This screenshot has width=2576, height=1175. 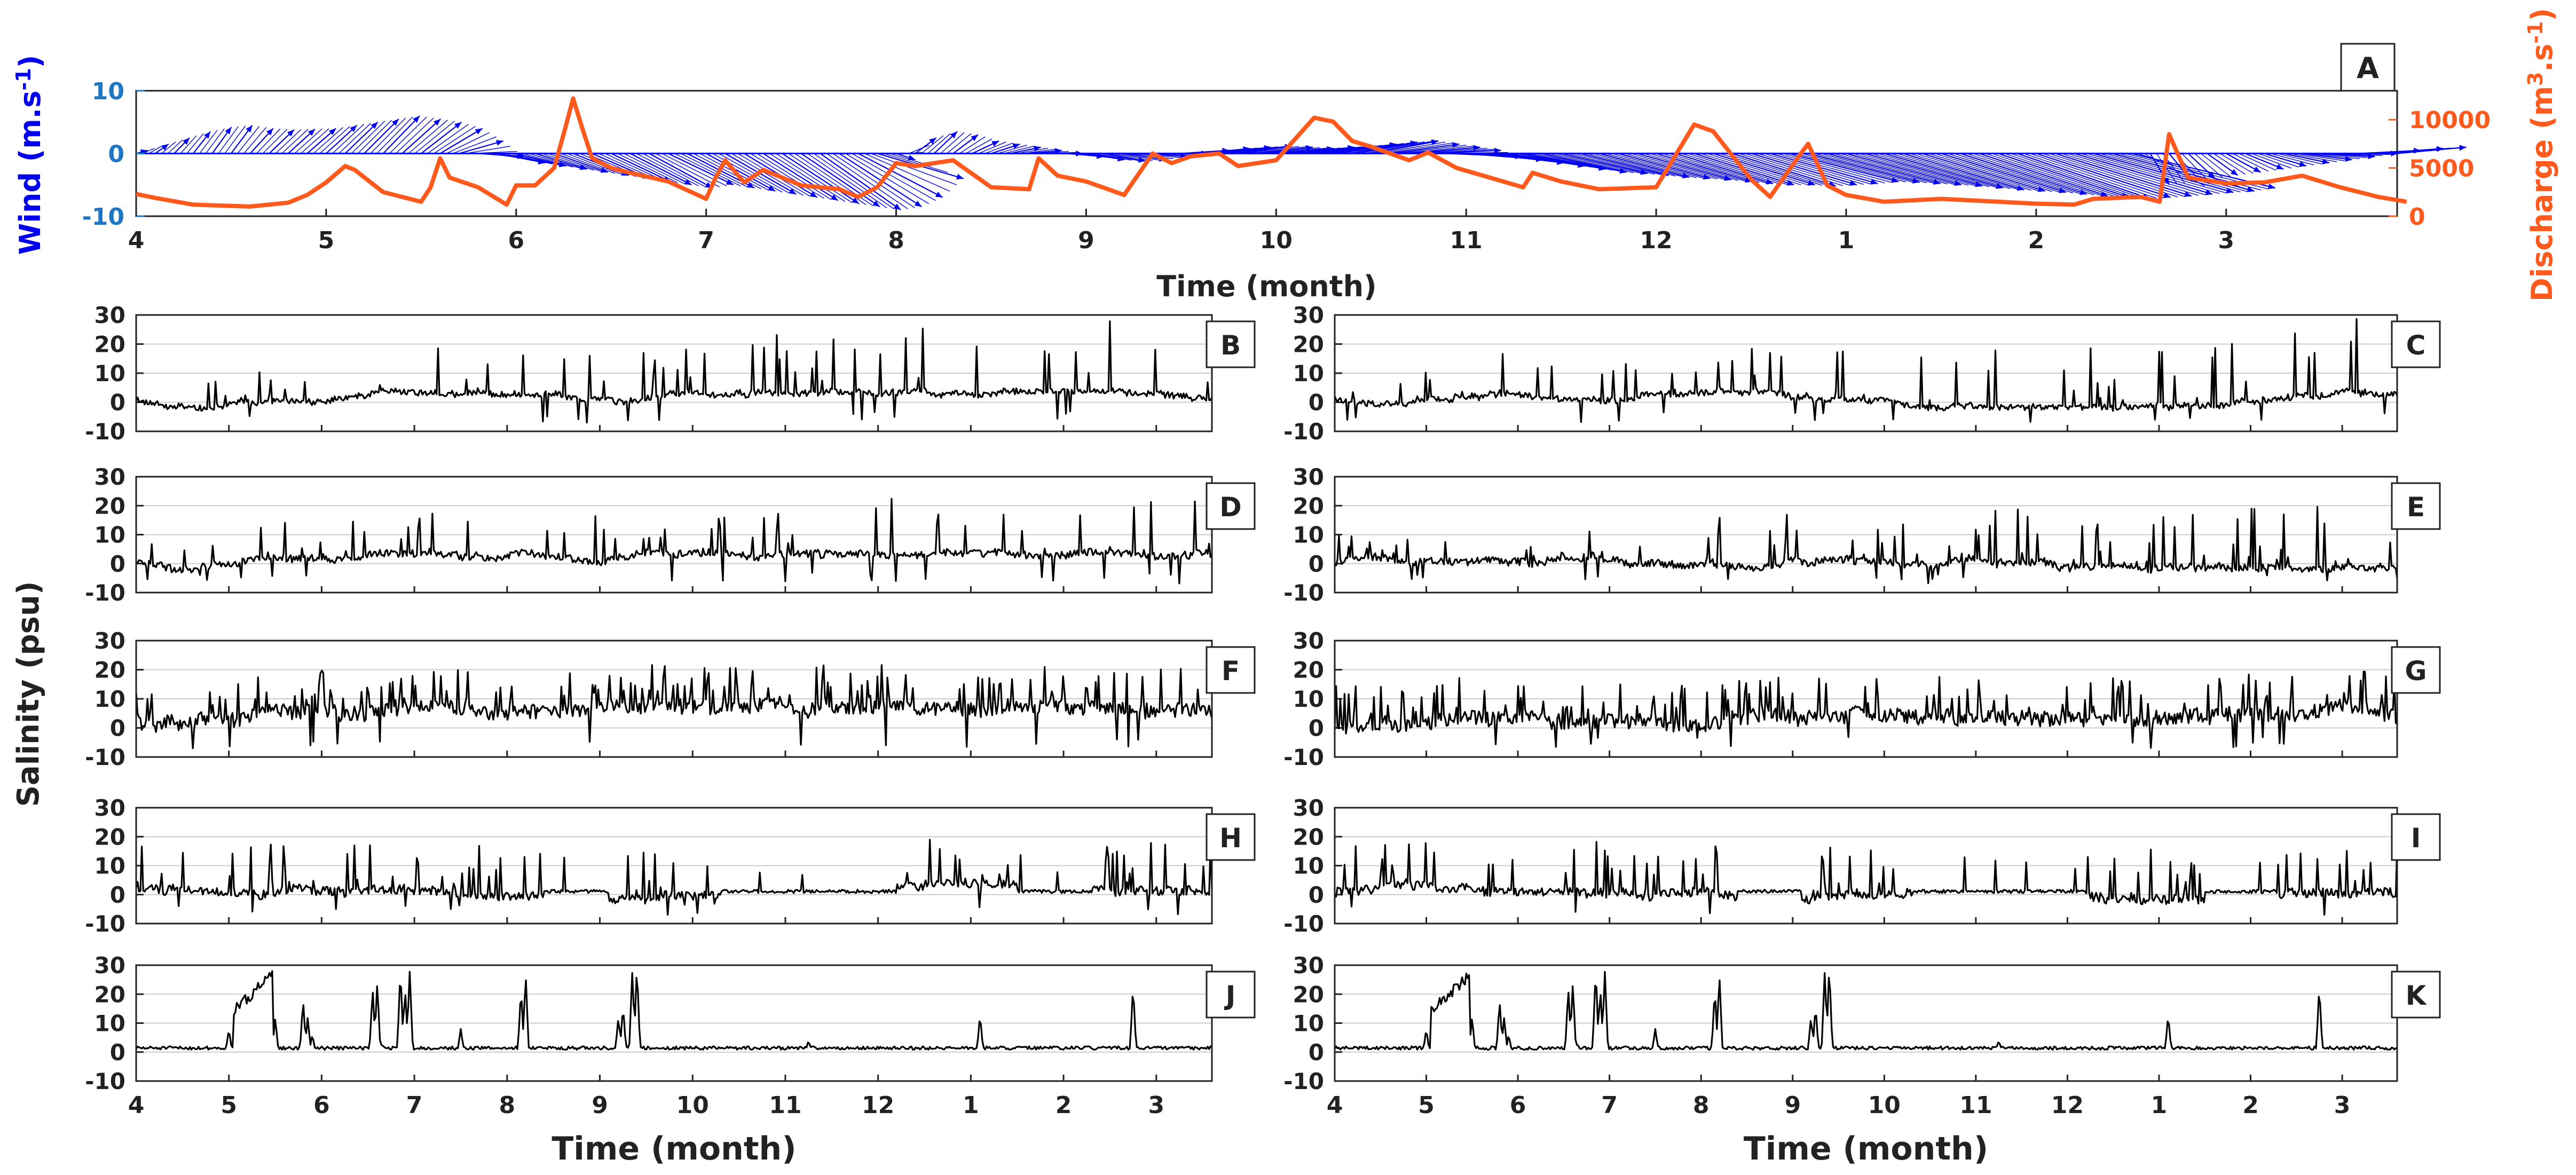 I want to click on wind-axis-tick-label: -10, so click(x=103, y=217).